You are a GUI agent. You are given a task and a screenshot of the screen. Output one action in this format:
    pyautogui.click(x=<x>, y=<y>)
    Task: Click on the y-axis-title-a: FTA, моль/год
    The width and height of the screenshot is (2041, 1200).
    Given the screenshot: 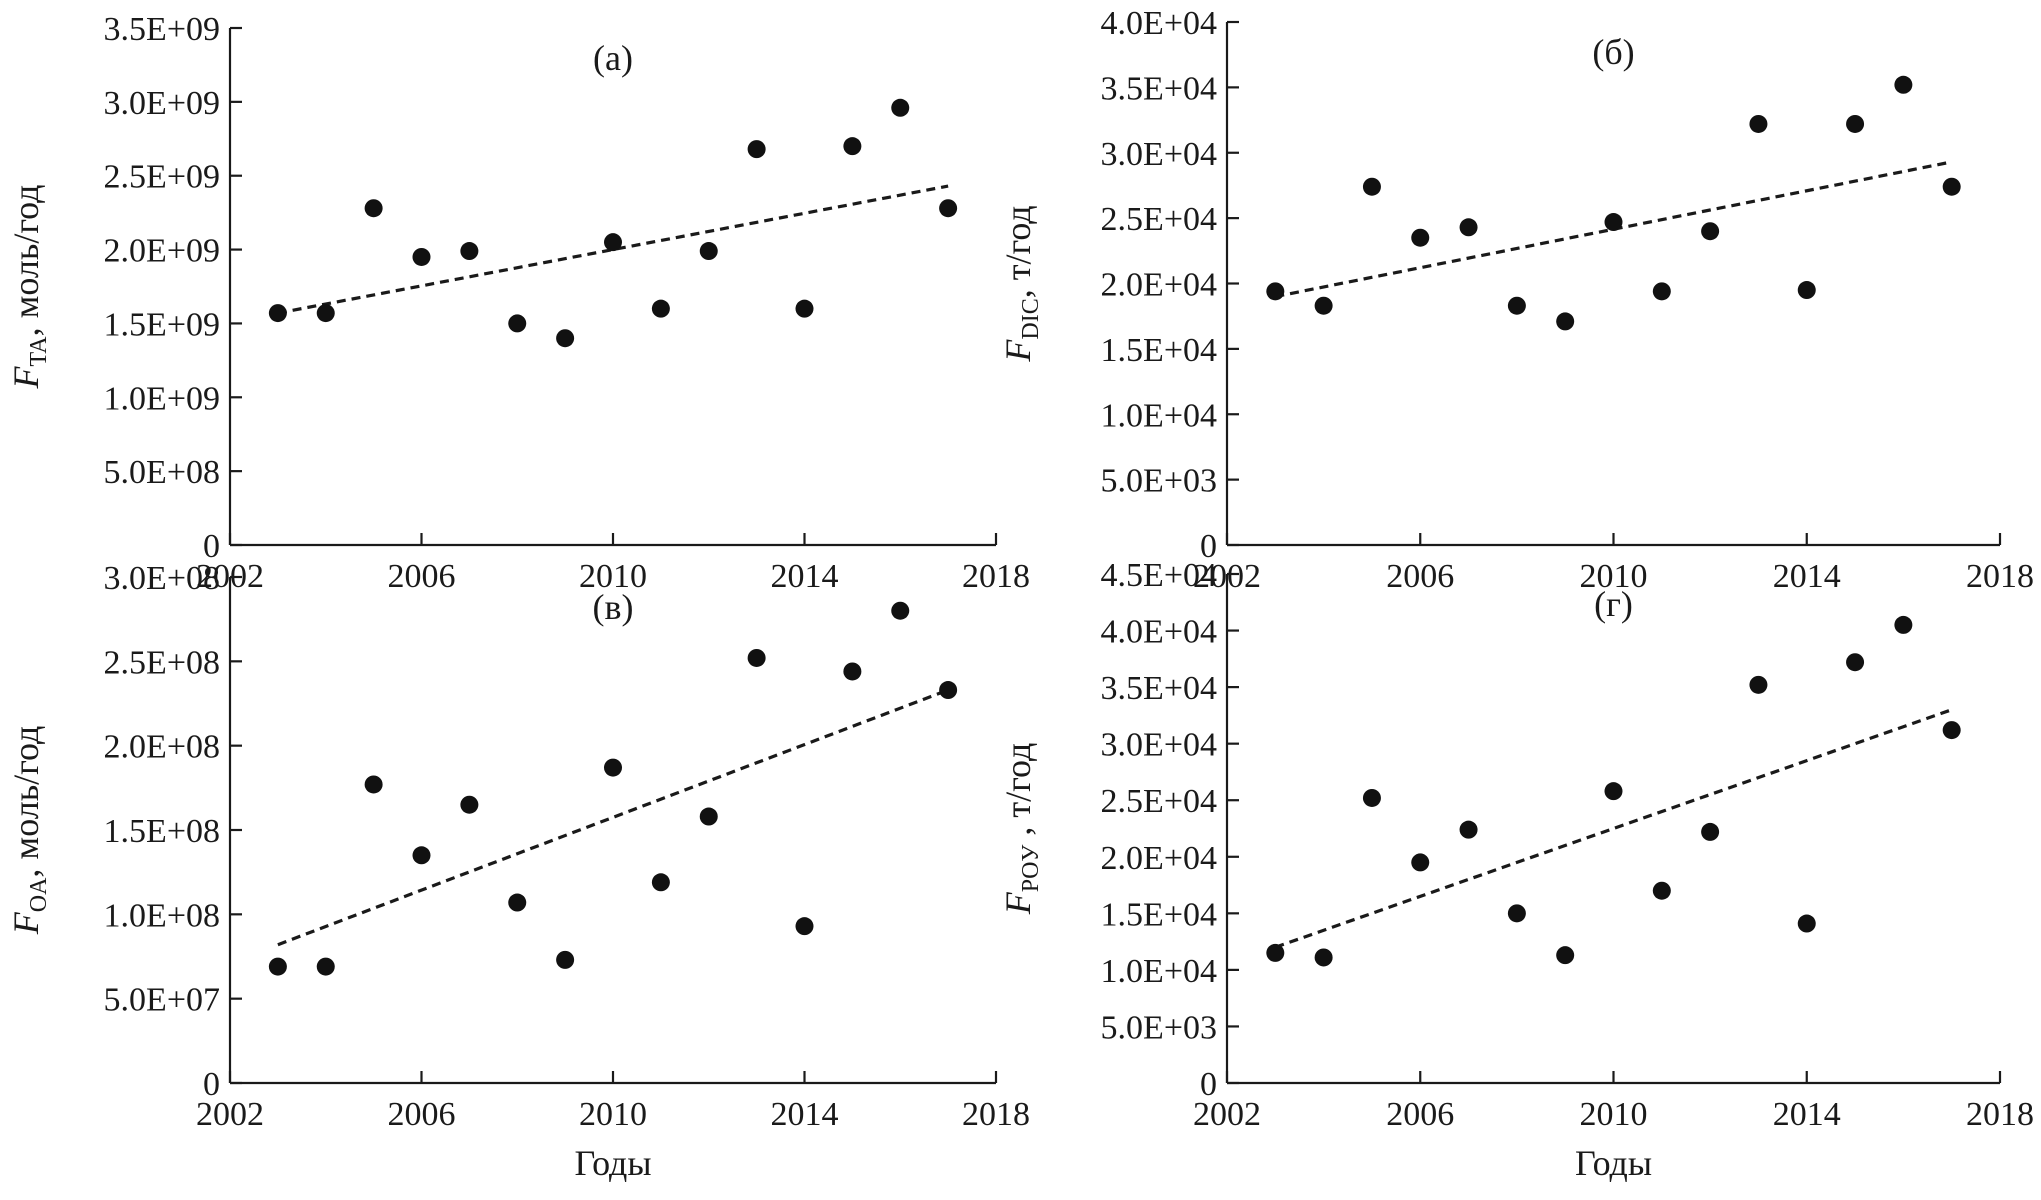 What is the action you would take?
    pyautogui.click(x=29, y=287)
    